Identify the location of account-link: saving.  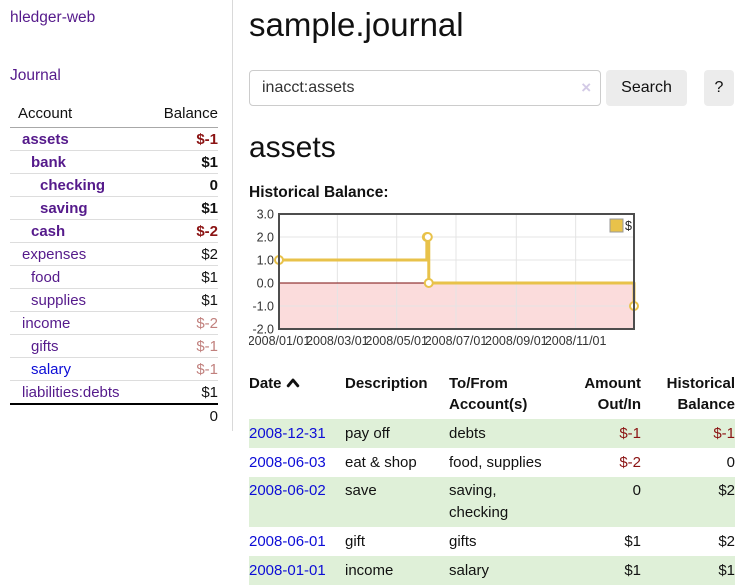
(64, 208).